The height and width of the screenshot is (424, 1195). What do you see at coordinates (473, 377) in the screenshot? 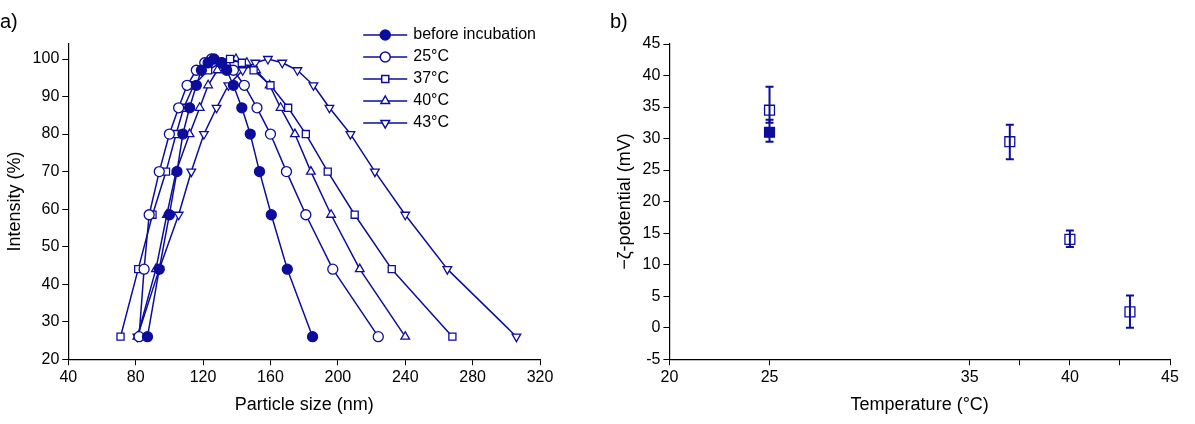
I see `x-tick-label: 280` at bounding box center [473, 377].